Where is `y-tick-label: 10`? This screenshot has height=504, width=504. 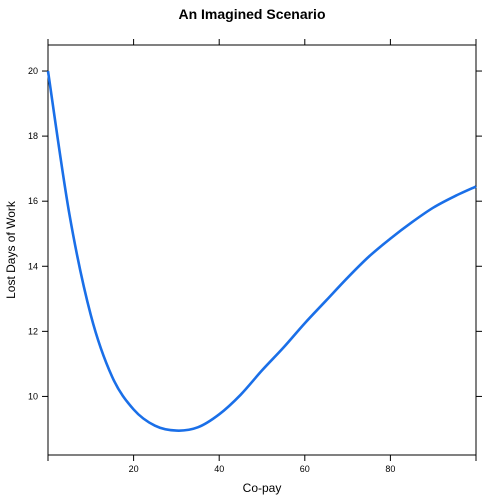 y-tick-label: 10 is located at coordinates (33, 396).